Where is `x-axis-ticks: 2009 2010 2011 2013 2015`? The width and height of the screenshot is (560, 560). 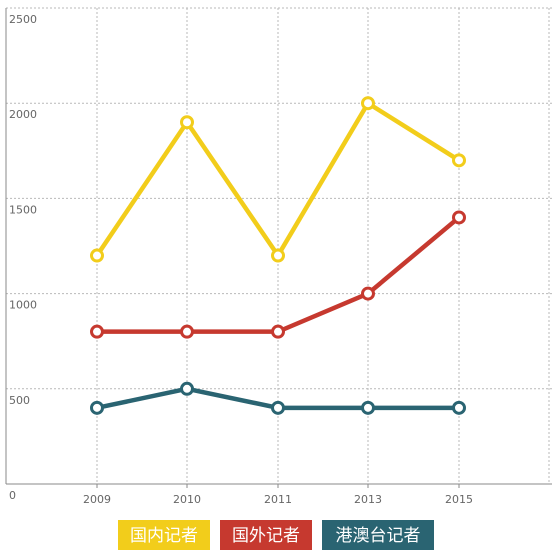 x-axis-ticks: 2009 2010 2011 2013 2015 is located at coordinates (278, 495).